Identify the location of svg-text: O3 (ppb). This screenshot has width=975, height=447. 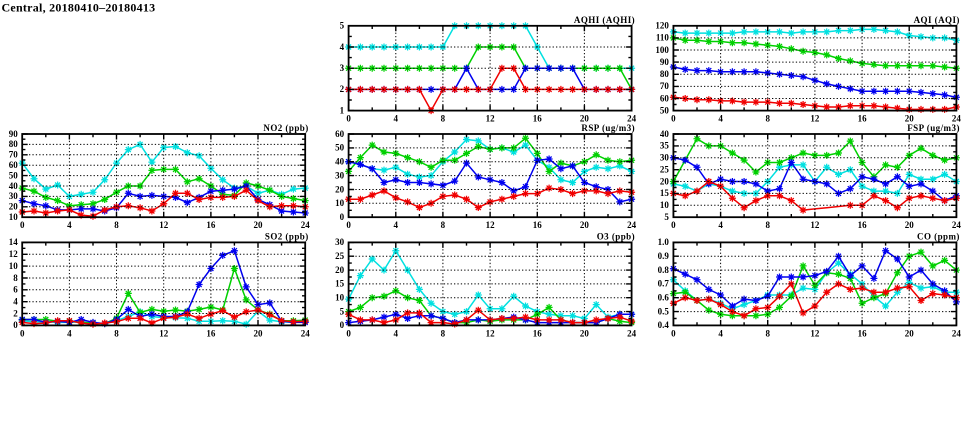
(616, 236).